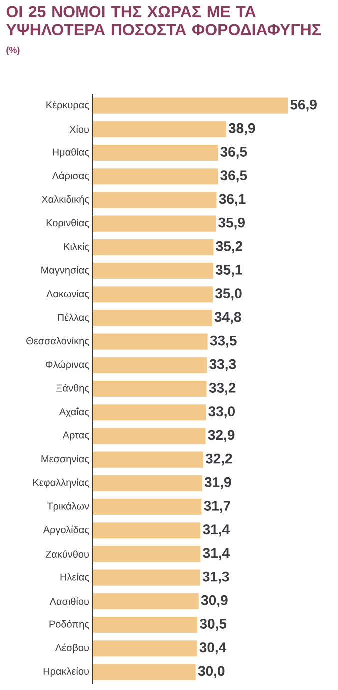 The image size is (338, 690). I want to click on y-tick-label: Χαλκιδικής, so click(66, 200).